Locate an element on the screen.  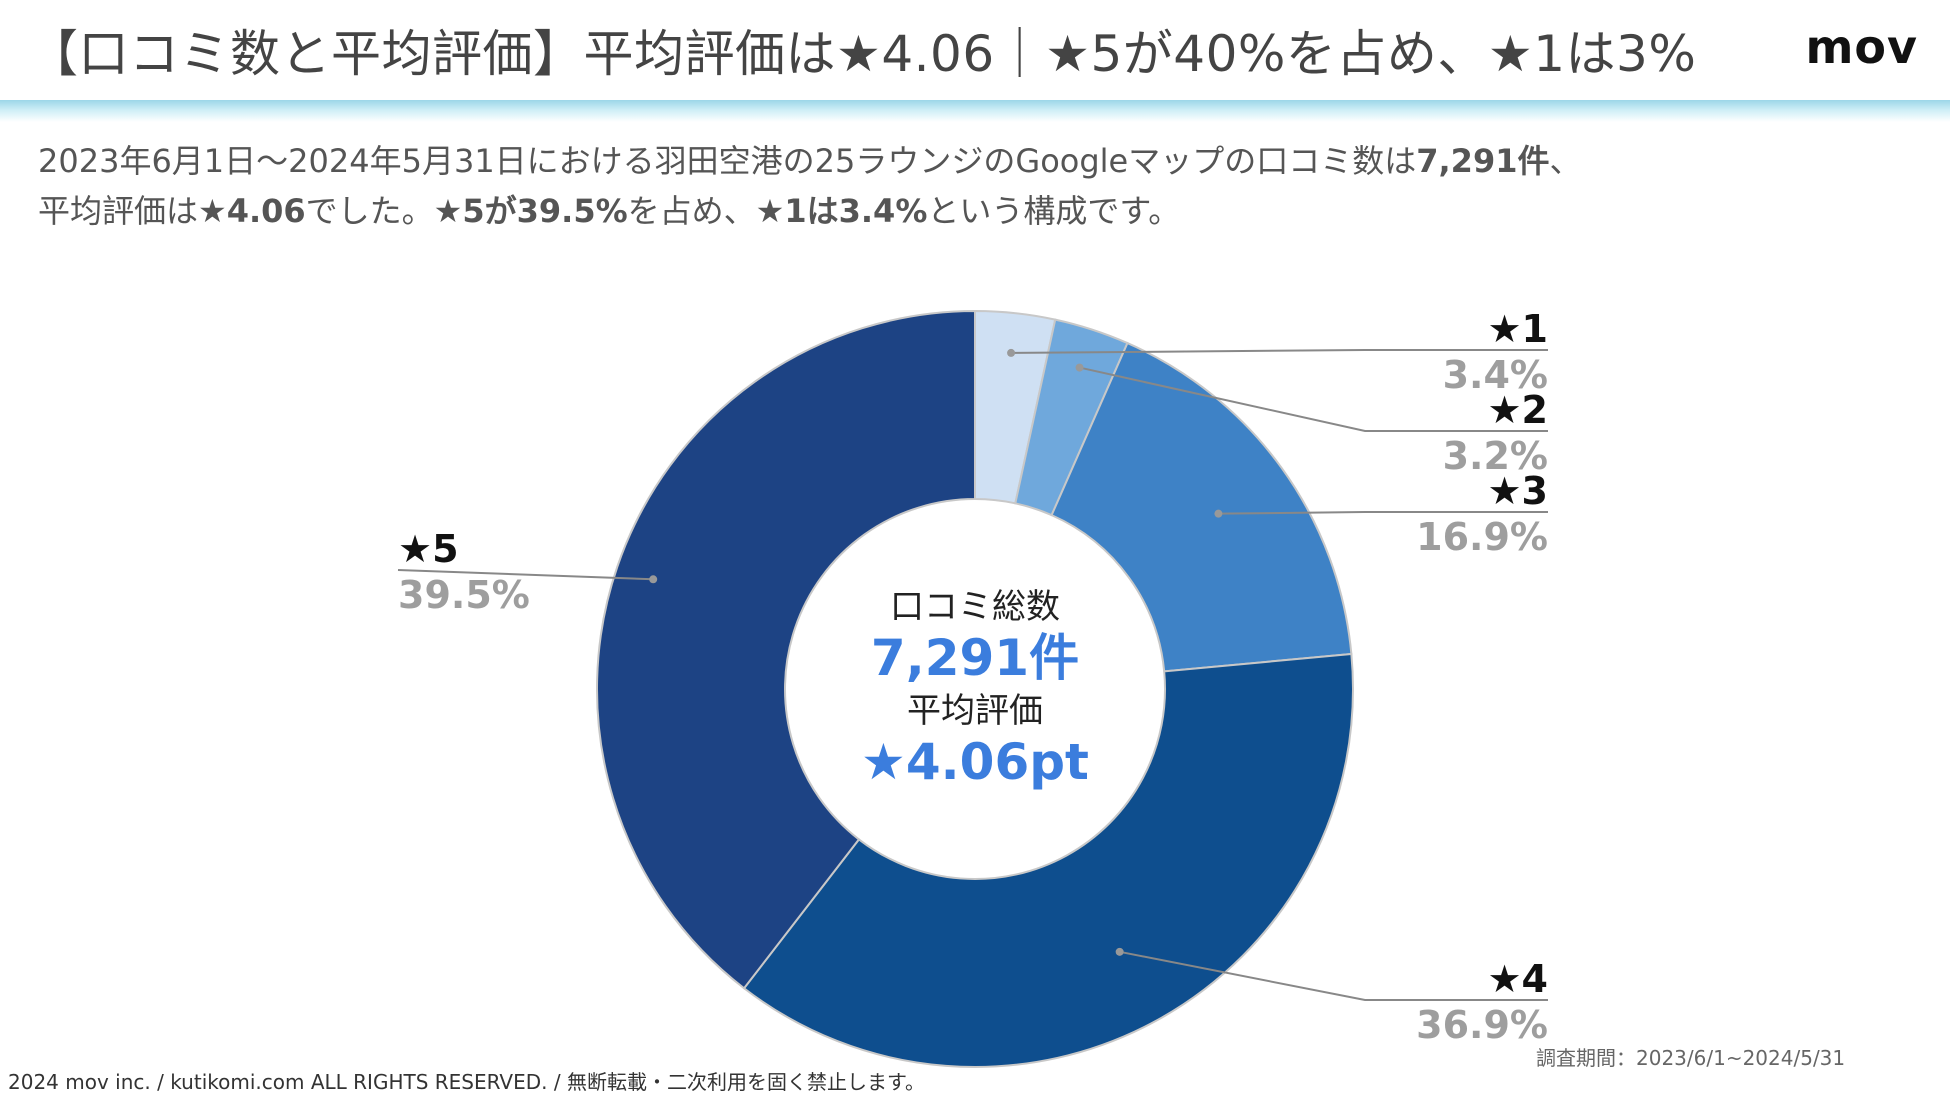
value-label-1: 3.4% is located at coordinates (1495, 375).